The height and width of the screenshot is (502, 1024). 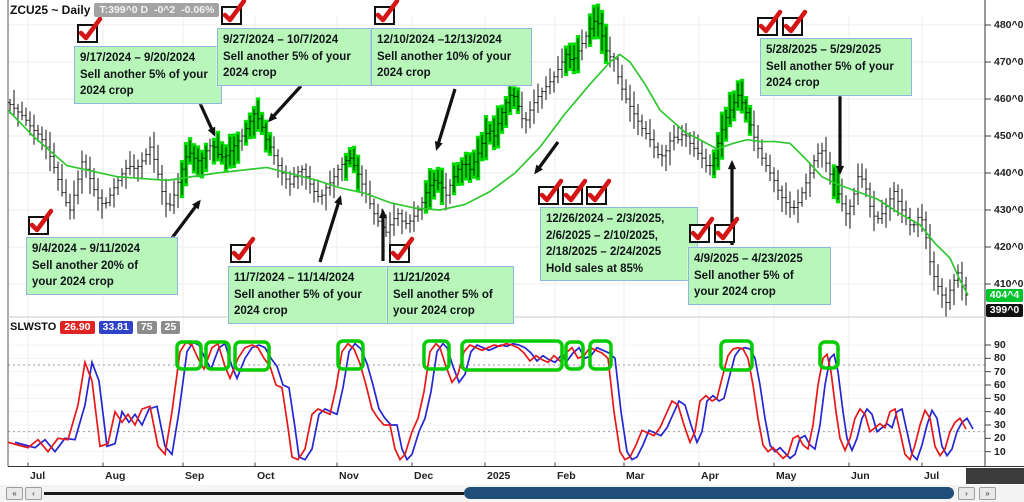 What do you see at coordinates (995, 476) in the screenshot?
I see `axis-corner-block` at bounding box center [995, 476].